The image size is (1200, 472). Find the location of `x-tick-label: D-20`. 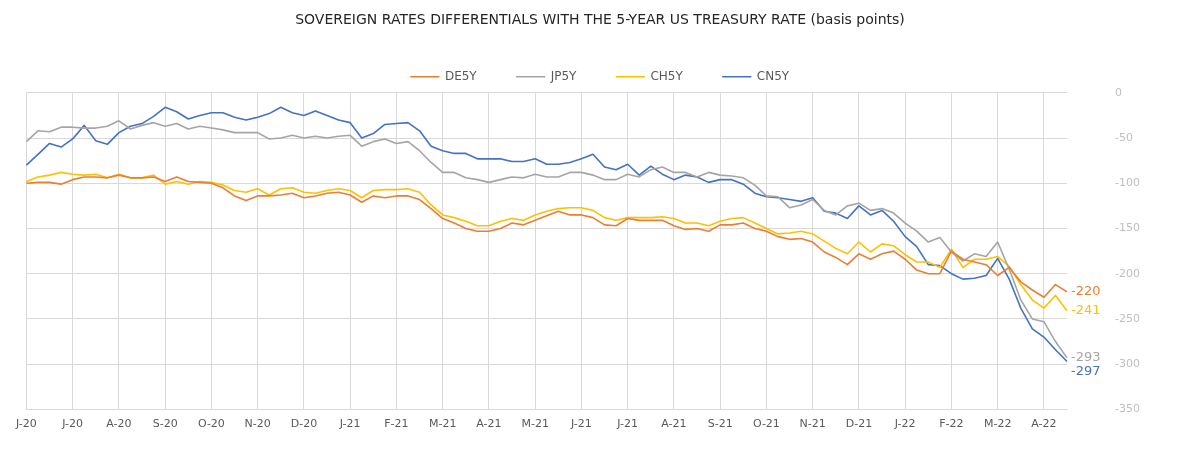

x-tick-label: D-20 is located at coordinates (304, 423).